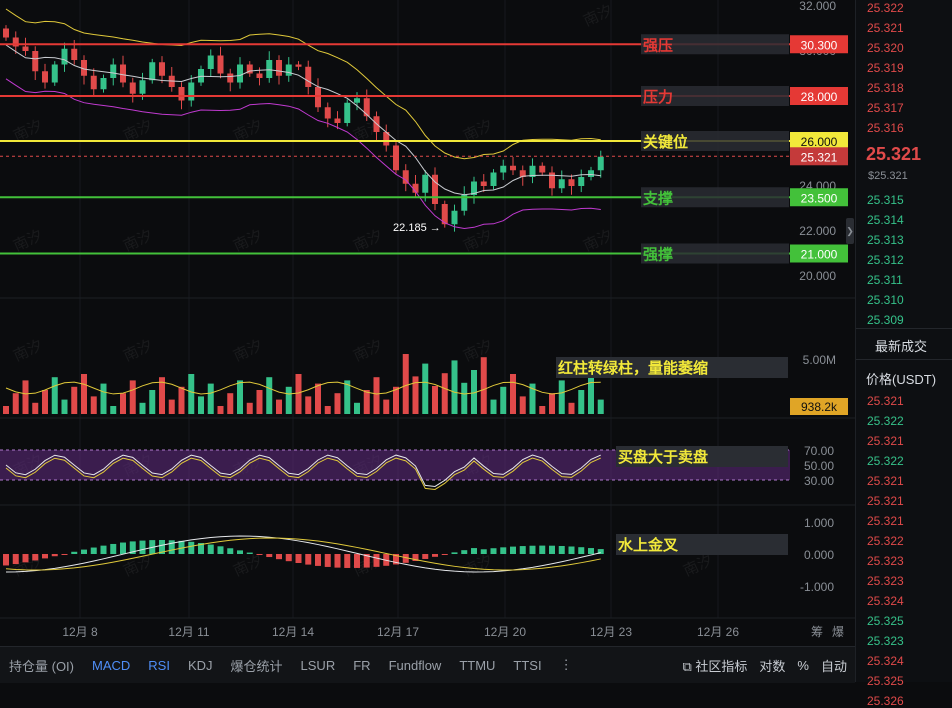  I want to click on community-indicators-button: ⧉ 社区指标, so click(715, 666).